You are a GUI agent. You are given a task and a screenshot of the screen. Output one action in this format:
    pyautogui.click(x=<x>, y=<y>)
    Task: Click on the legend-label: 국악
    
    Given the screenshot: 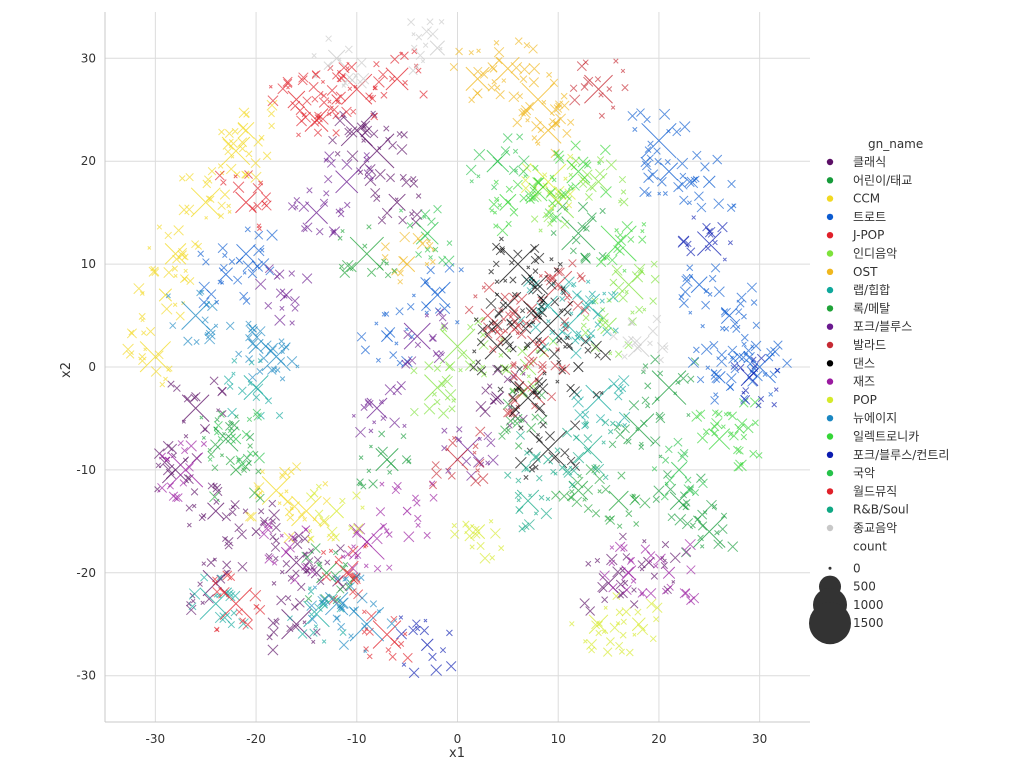 What is the action you would take?
    pyautogui.click(x=864, y=473)
    